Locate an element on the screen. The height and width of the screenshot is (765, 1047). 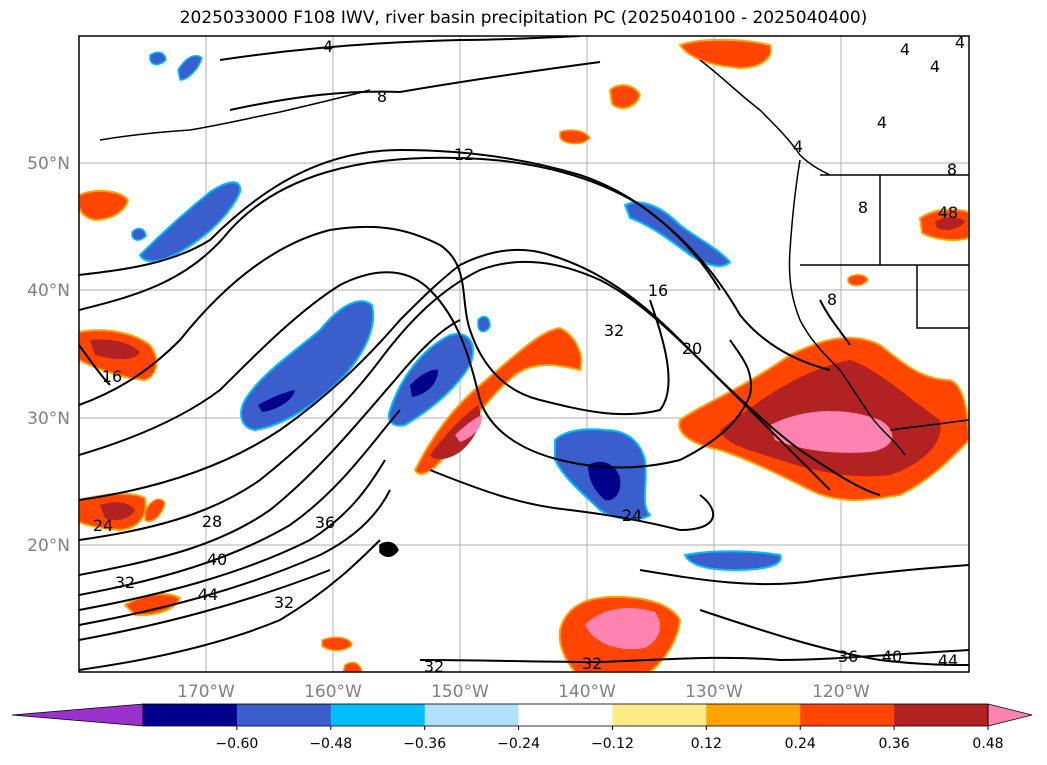
colorbar-tick-label: 0.12 is located at coordinates (706, 744).